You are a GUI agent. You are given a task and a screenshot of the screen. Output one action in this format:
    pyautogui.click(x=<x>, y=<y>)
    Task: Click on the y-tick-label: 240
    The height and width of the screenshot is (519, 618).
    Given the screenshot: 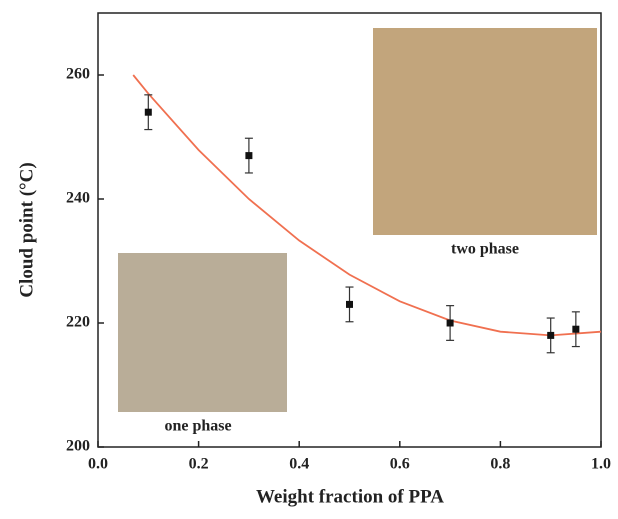 What is the action you would take?
    pyautogui.click(x=78, y=198)
    